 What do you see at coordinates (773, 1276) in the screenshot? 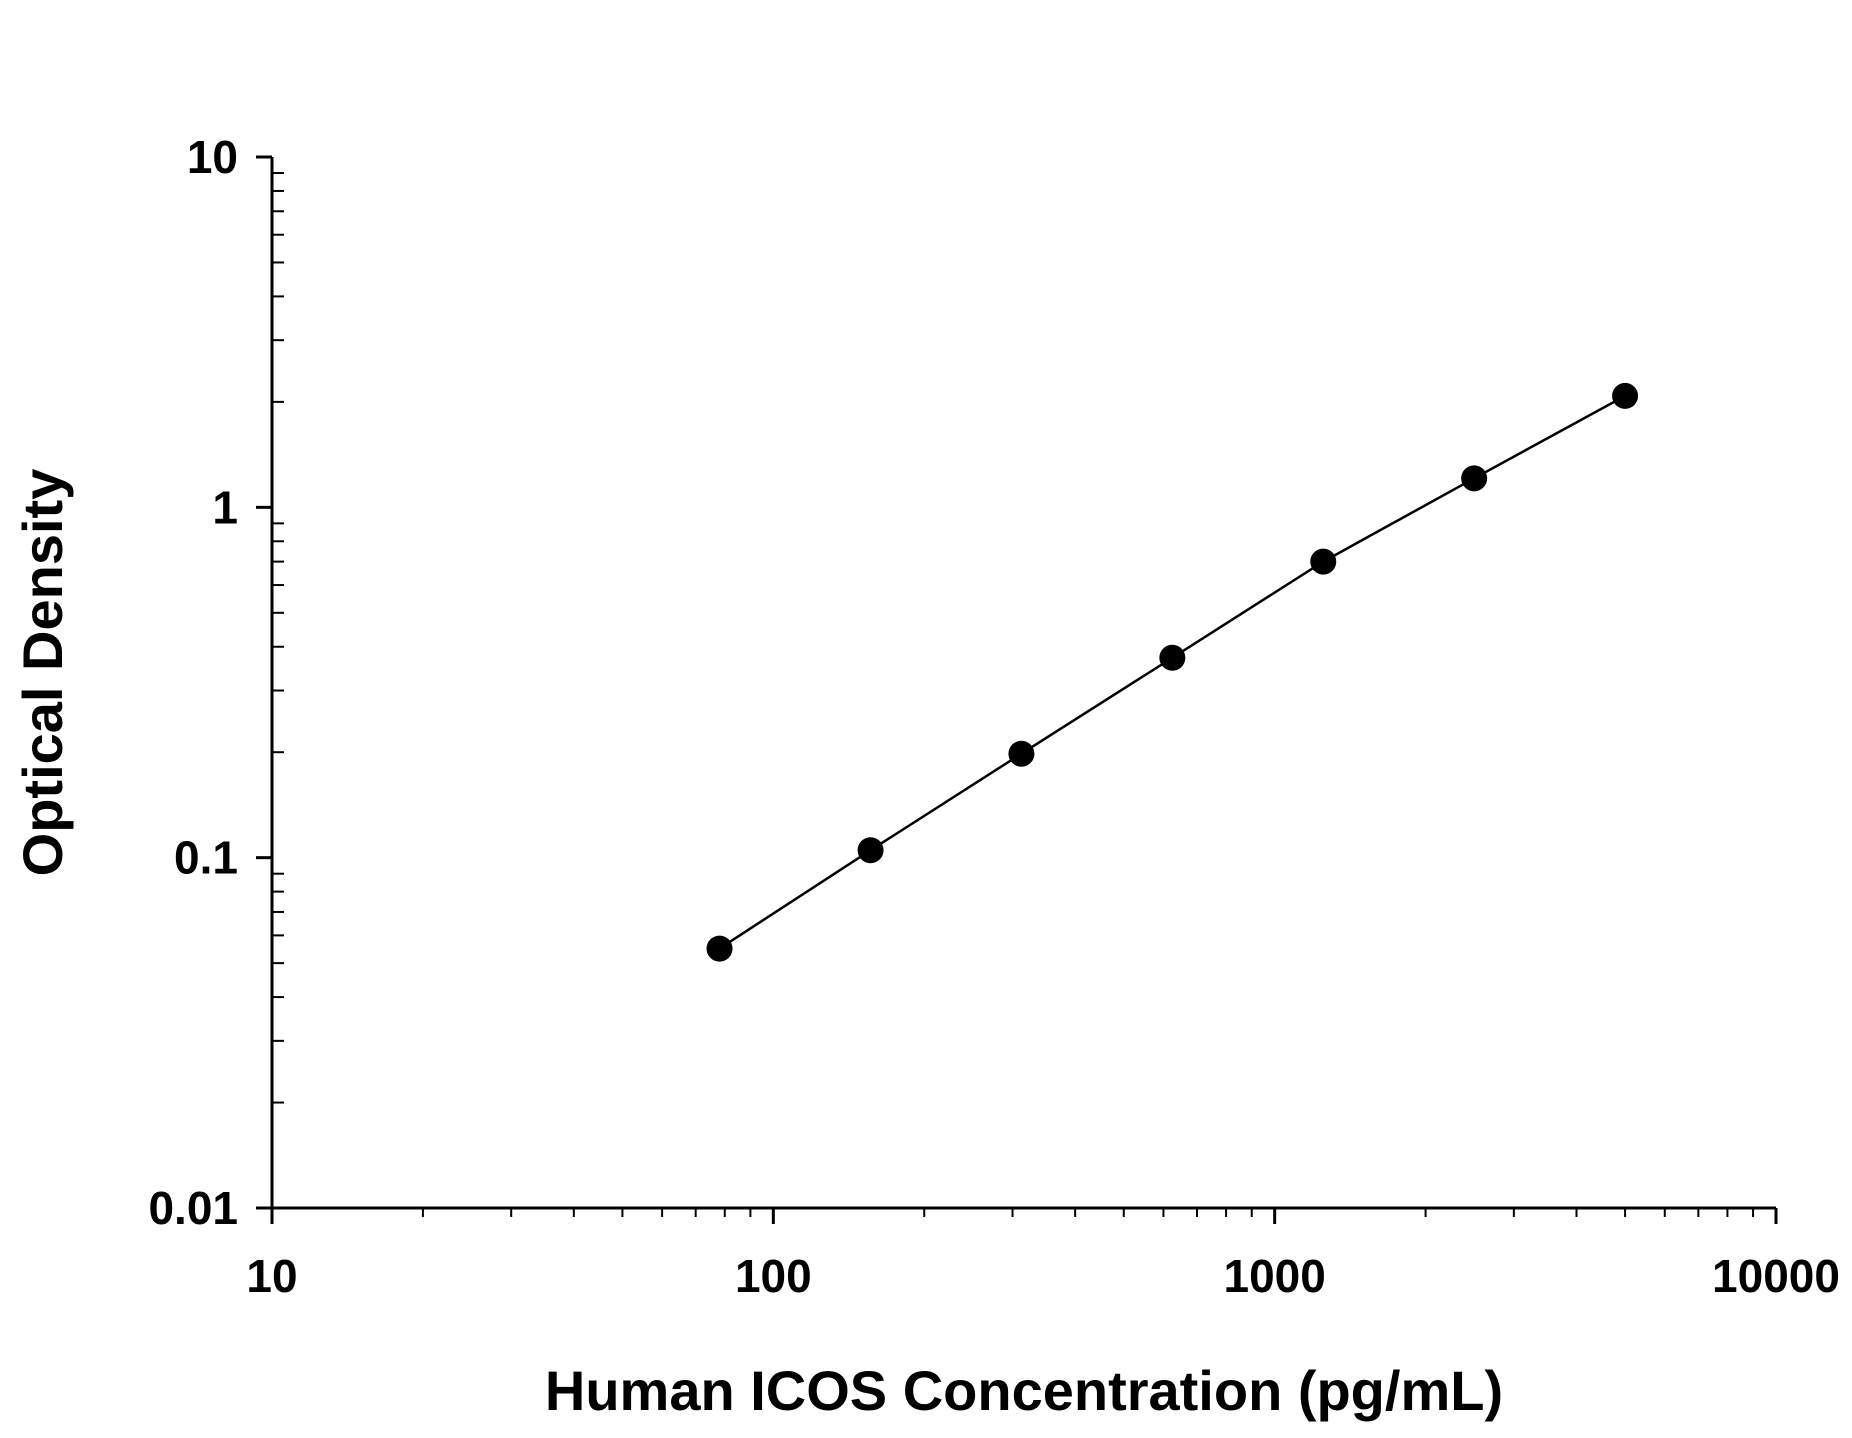
I see `x-tick-label: 100` at bounding box center [773, 1276].